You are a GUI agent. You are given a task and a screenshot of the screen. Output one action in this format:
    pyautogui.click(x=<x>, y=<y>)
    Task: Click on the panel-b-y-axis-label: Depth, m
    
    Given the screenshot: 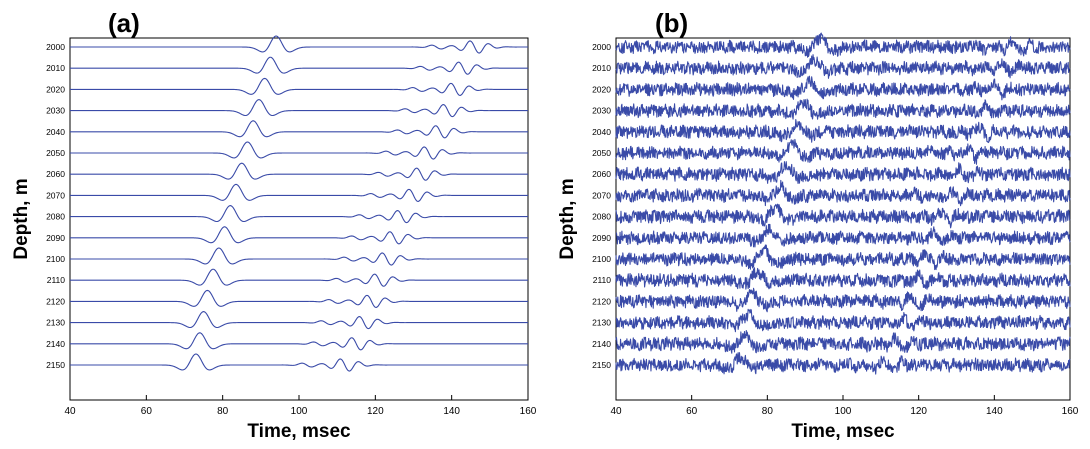 What is the action you would take?
    pyautogui.click(x=567, y=218)
    